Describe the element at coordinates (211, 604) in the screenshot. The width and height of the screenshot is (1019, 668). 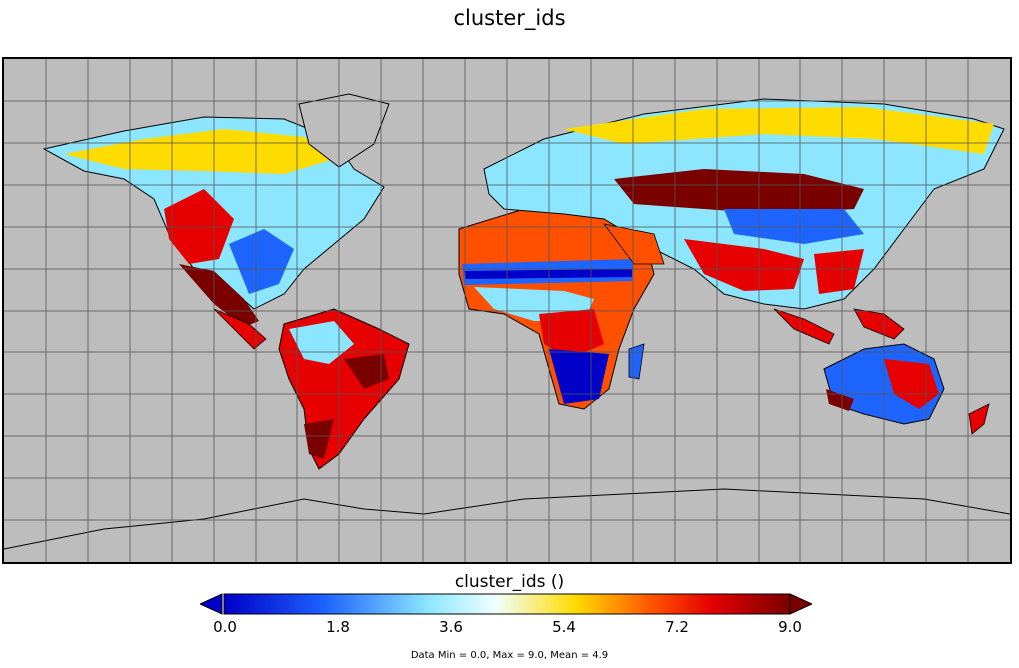
I see `colorbar-min-extend-arrow` at that location.